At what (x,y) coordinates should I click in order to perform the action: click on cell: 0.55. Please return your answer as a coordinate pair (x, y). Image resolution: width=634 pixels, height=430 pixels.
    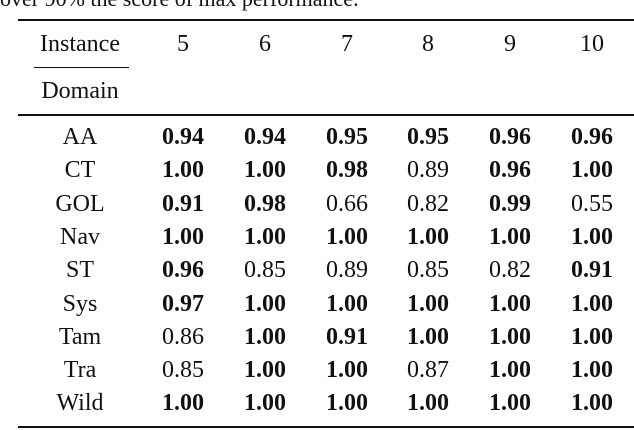
    Looking at the image, I should click on (592, 203).